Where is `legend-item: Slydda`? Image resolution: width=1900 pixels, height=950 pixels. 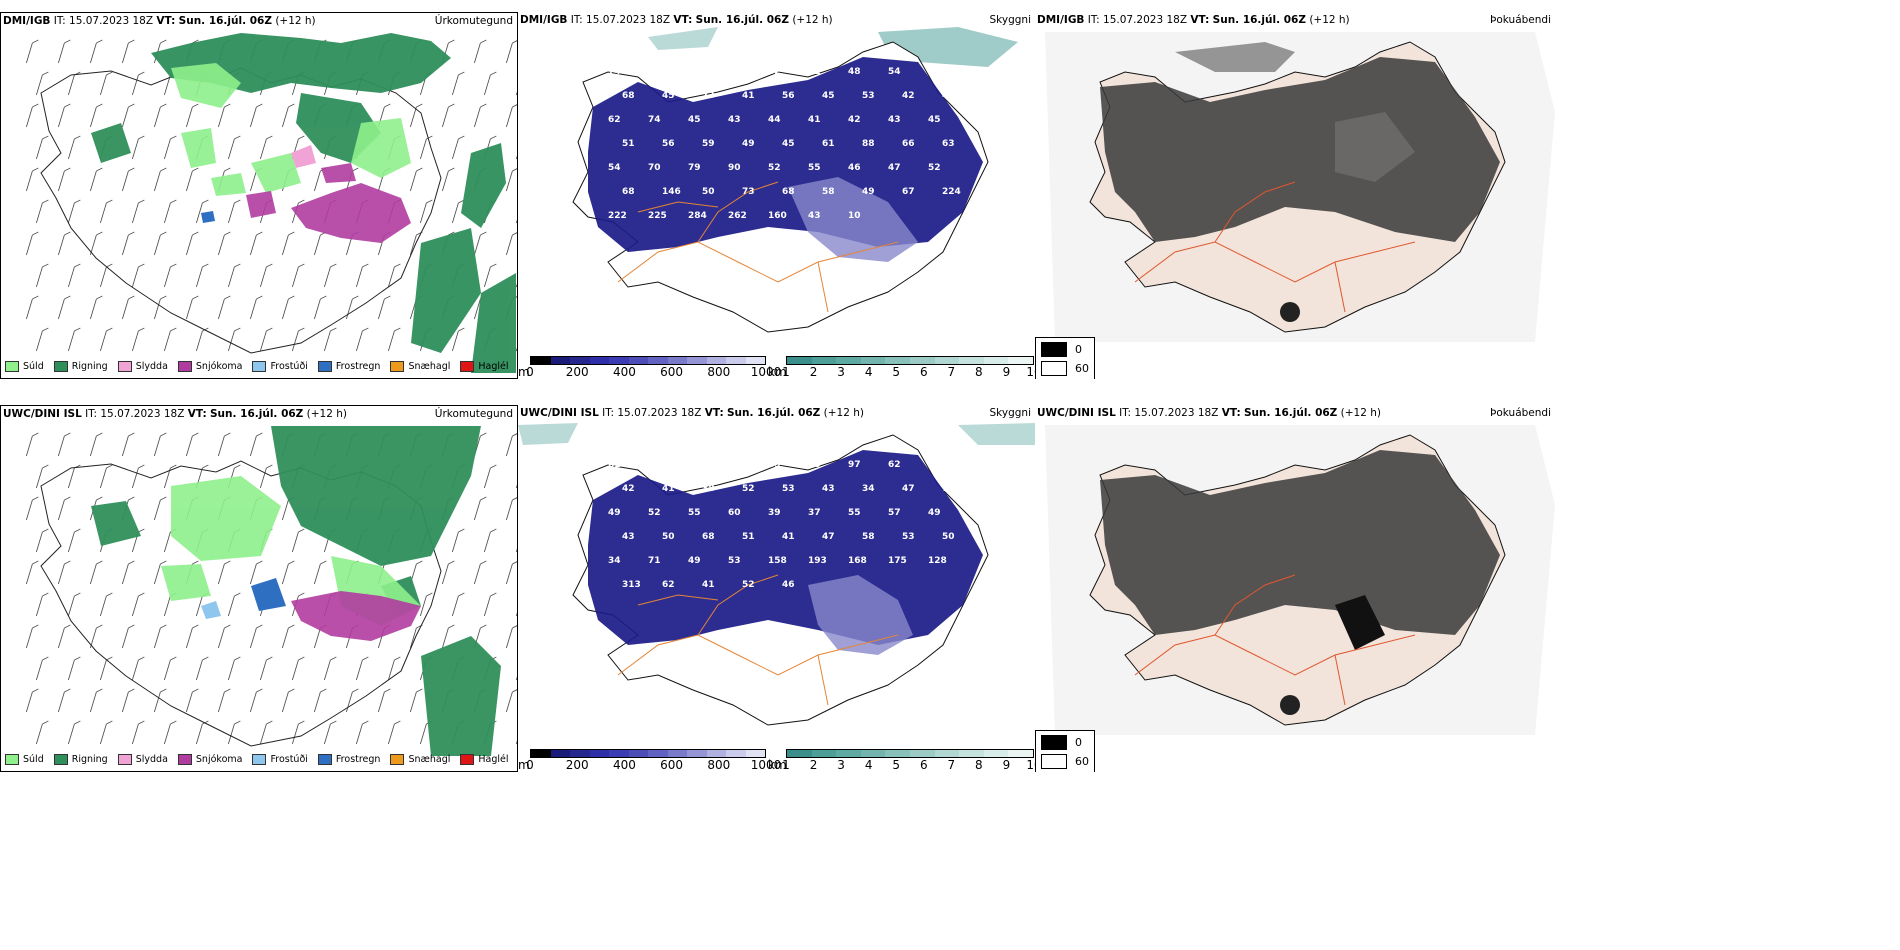
legend-item: Slydda is located at coordinates (142, 366).